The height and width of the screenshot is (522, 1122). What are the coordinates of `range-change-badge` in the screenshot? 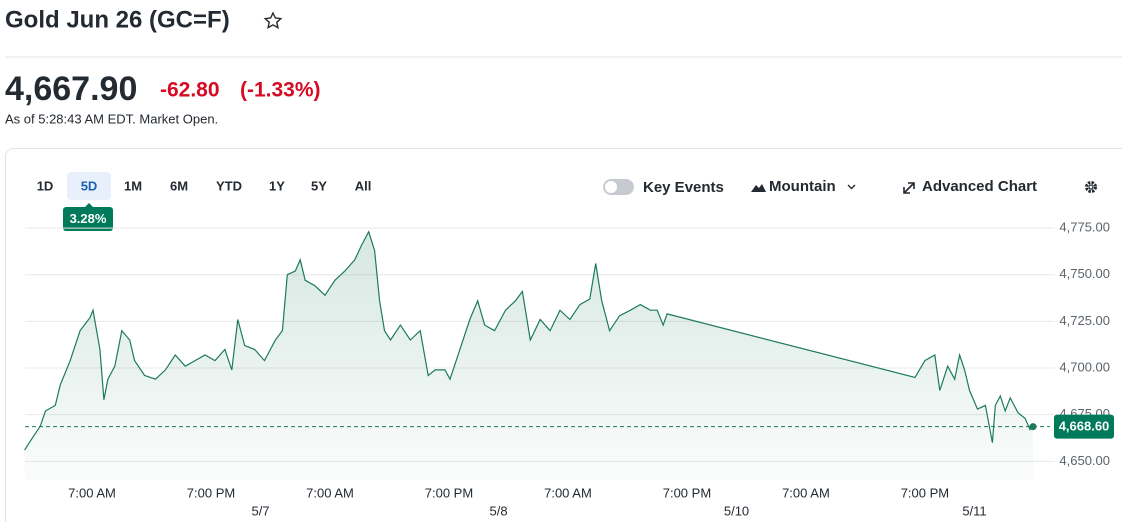 It's located at (88, 219).